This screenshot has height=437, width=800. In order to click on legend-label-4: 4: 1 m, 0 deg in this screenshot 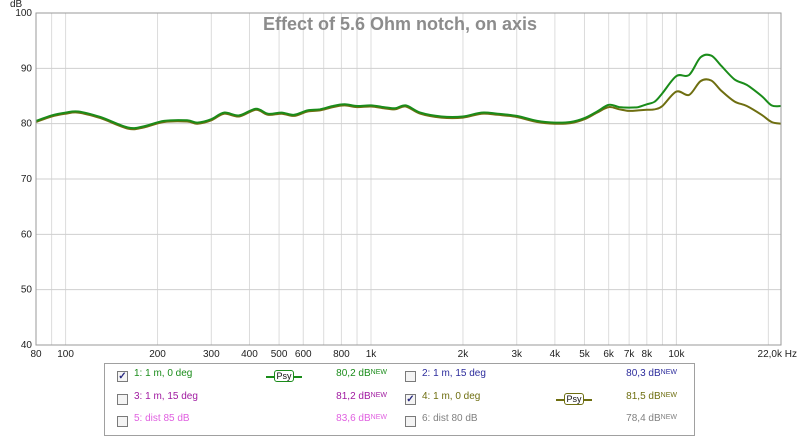, I will do `click(451, 396)`.